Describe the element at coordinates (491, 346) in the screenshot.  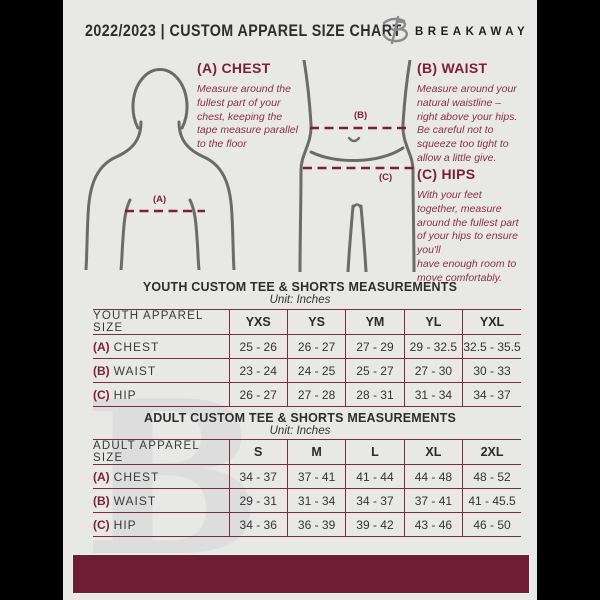
I see `size-cell: 32.5 - 35.5` at that location.